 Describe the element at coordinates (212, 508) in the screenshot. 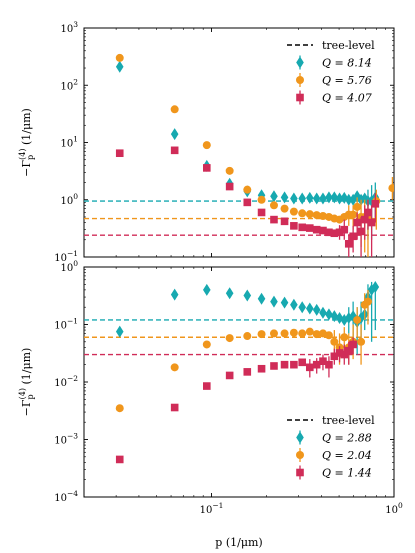

I see `x-tick-label: 10⁻¹` at that location.